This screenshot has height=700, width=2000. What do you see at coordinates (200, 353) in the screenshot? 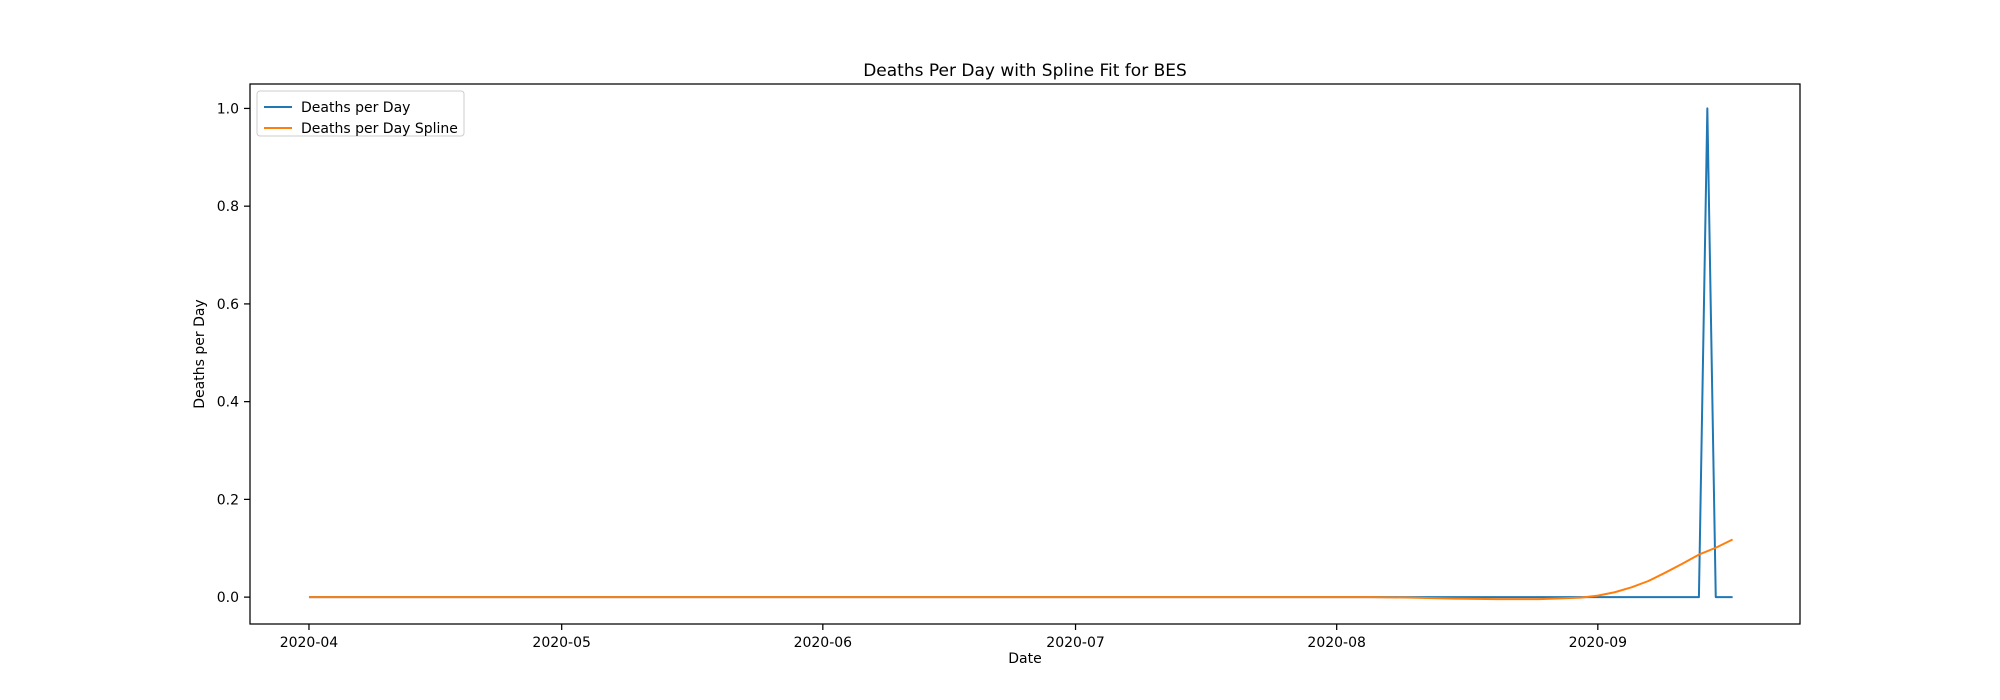
I see `y-axis-title: Deaths per Day` at bounding box center [200, 353].